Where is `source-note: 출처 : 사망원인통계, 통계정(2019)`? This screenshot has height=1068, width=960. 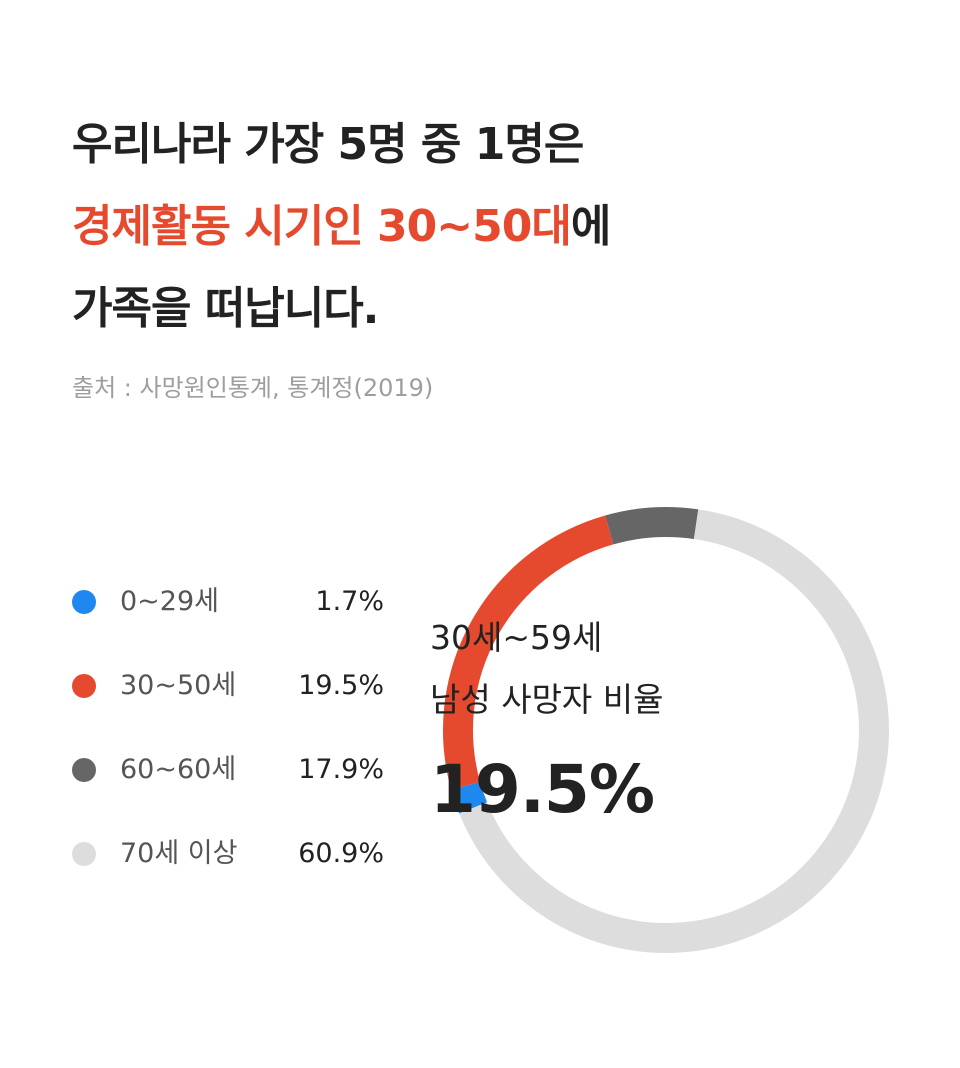 source-note: 출처 : 사망원인통계, 통계정(2019) is located at coordinates (253, 388).